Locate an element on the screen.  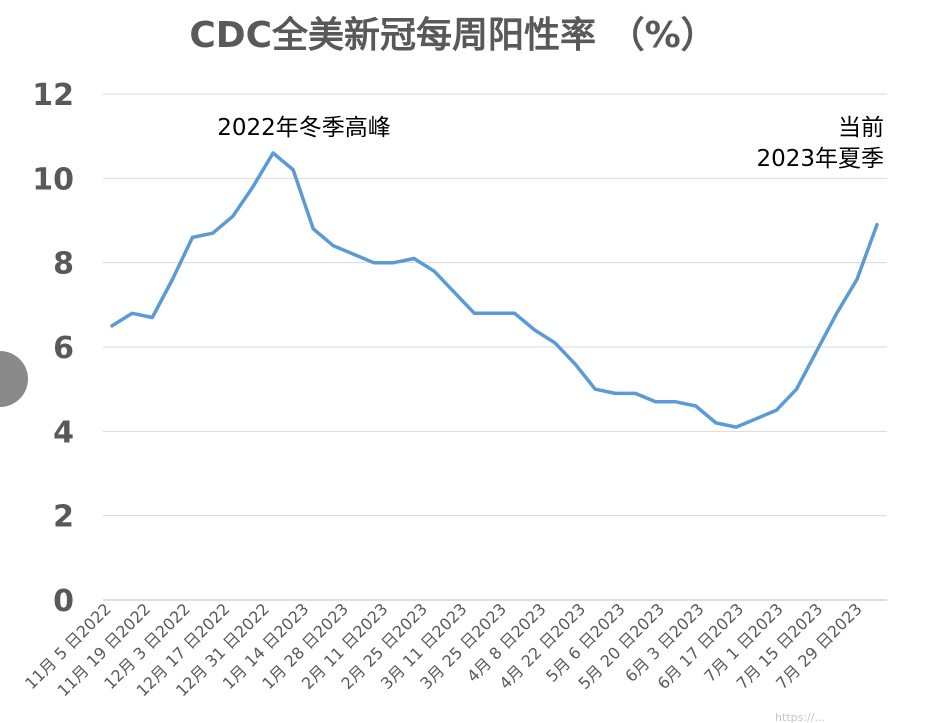
y-tick-label: 12 is located at coordinates (53, 95).